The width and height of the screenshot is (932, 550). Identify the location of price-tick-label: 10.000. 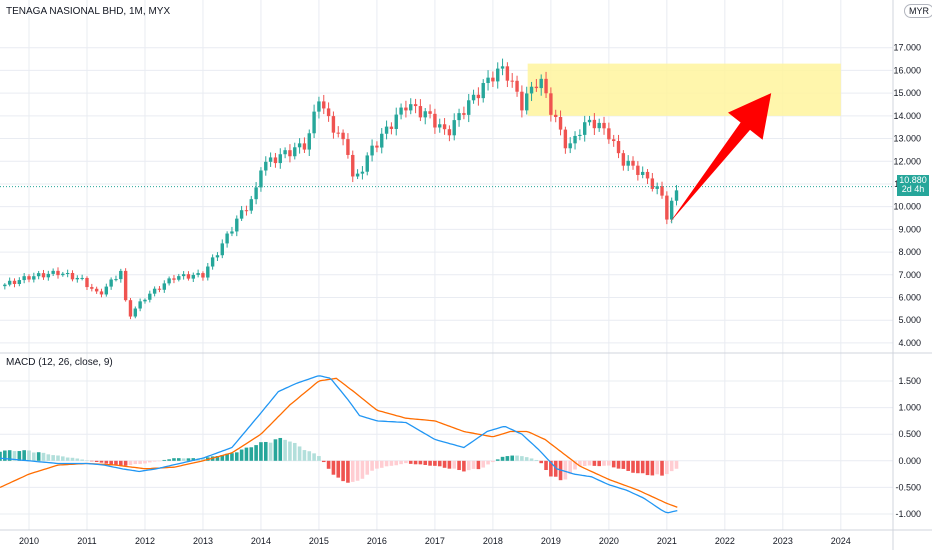
(907, 207).